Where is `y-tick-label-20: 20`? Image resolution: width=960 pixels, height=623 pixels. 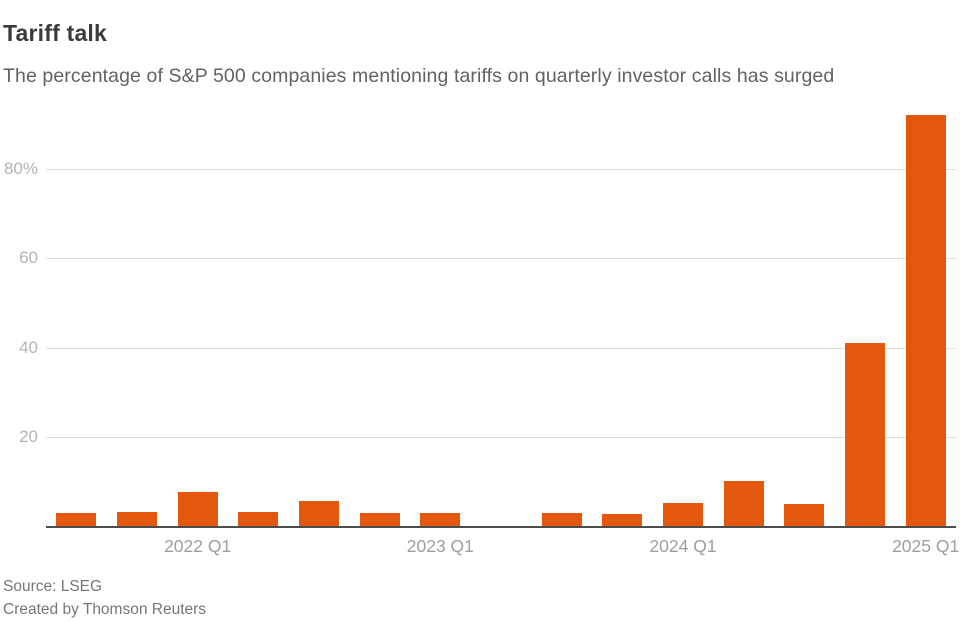
y-tick-label-20: 20 is located at coordinates (28, 436).